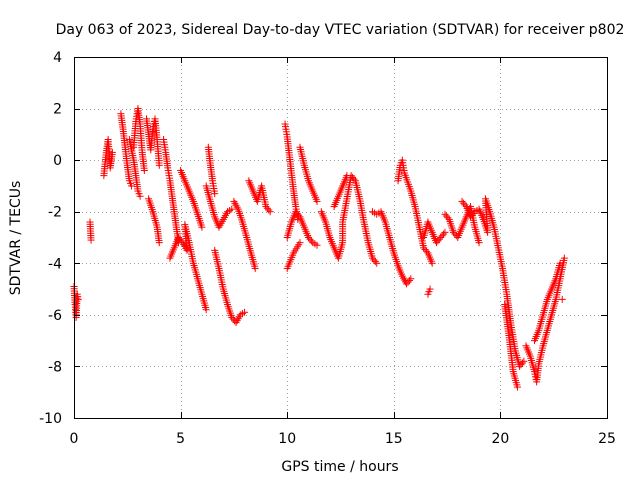 This screenshot has width=640, height=480. Describe the element at coordinates (180, 439) in the screenshot. I see `x-tick-label: 5` at that location.